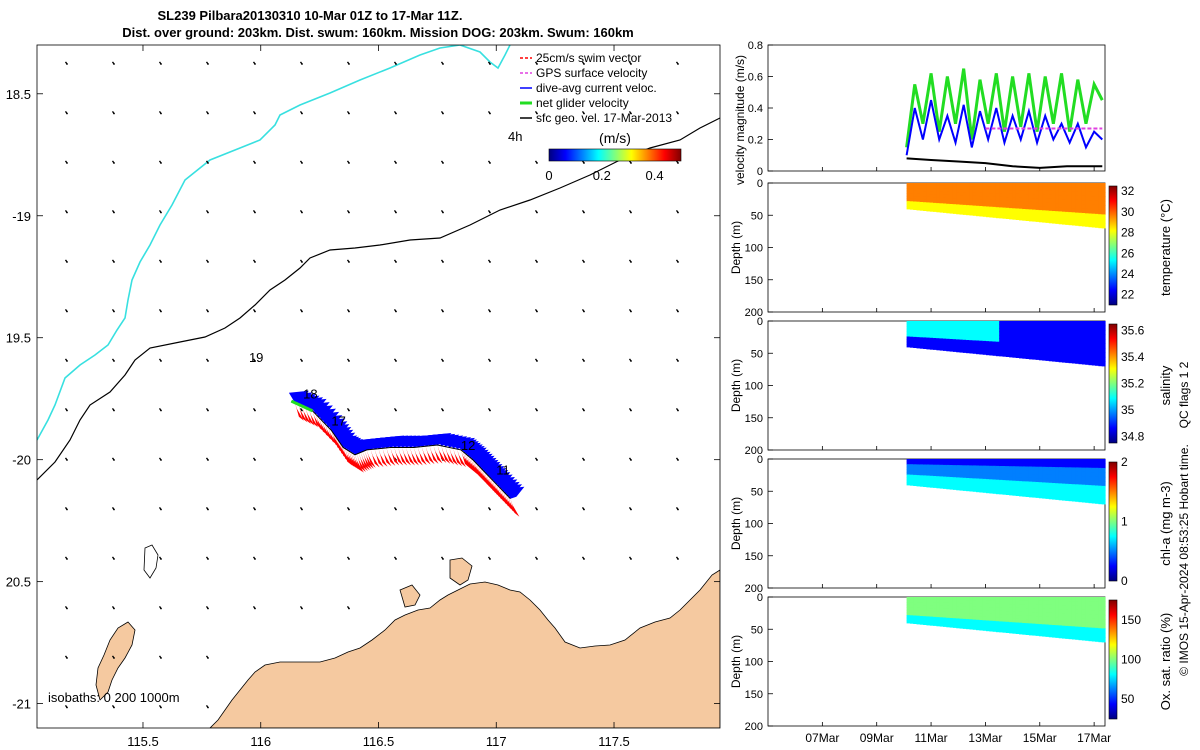 The height and width of the screenshot is (750, 1200). I want to click on velocity-y-tick-label: 0, so click(760, 172).